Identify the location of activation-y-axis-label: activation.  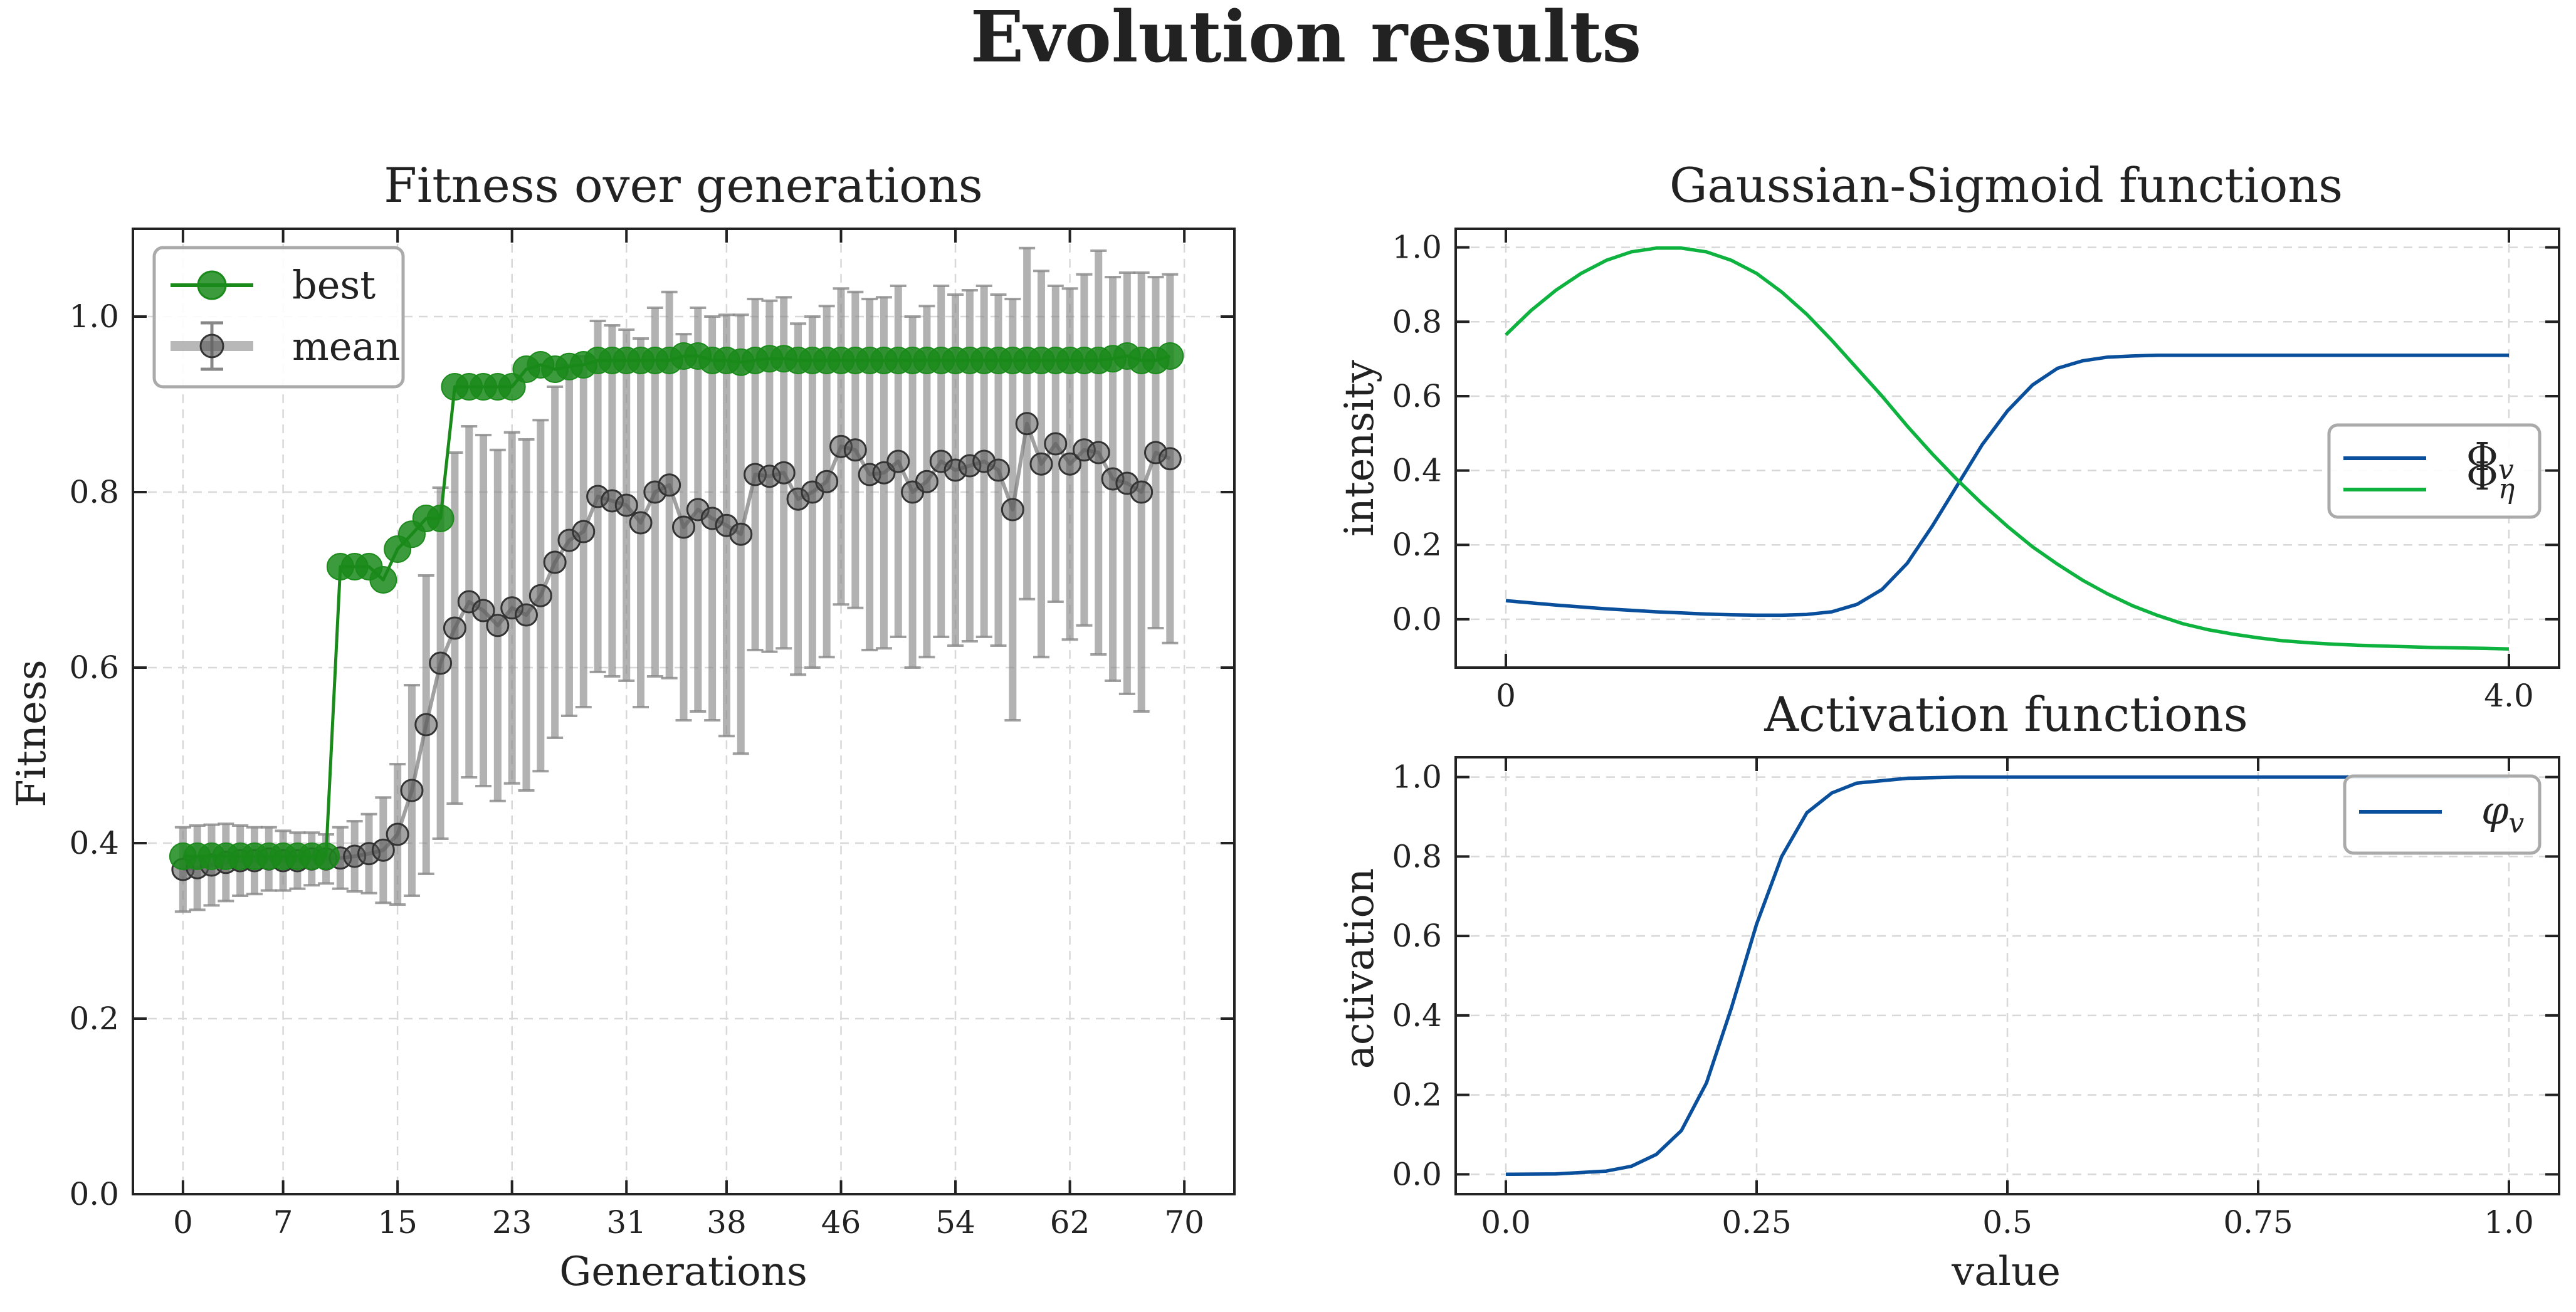
(1360, 968).